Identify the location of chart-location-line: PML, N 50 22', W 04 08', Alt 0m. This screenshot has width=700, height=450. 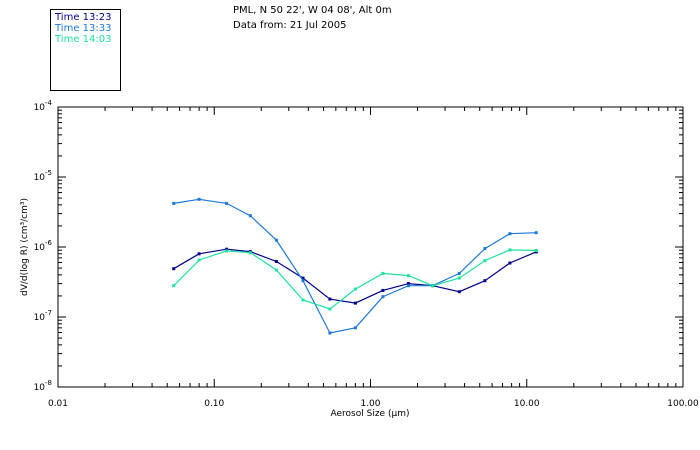
(312, 10).